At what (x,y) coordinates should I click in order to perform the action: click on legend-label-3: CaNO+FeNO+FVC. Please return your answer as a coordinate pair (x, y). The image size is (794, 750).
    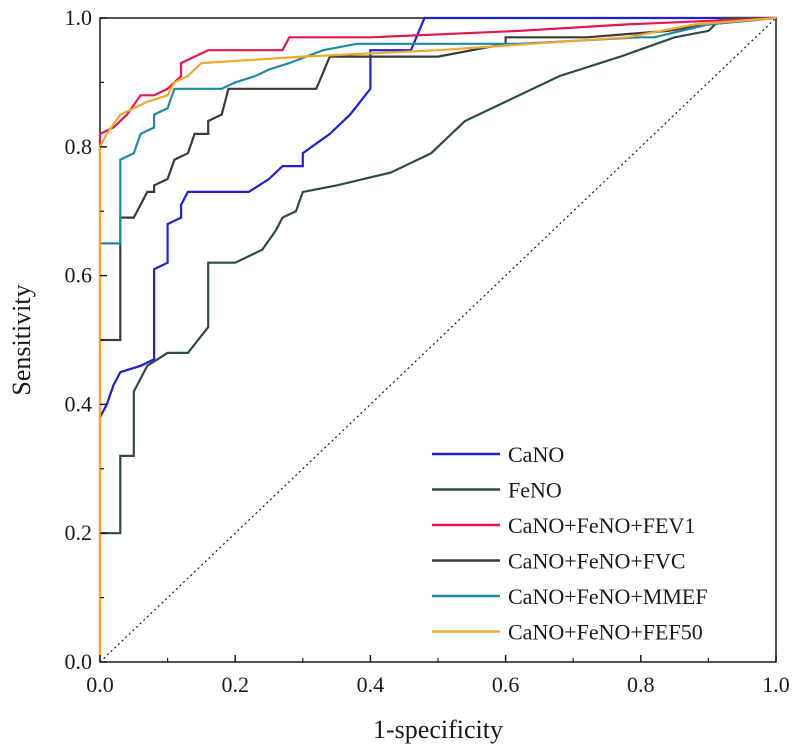
    Looking at the image, I should click on (597, 561).